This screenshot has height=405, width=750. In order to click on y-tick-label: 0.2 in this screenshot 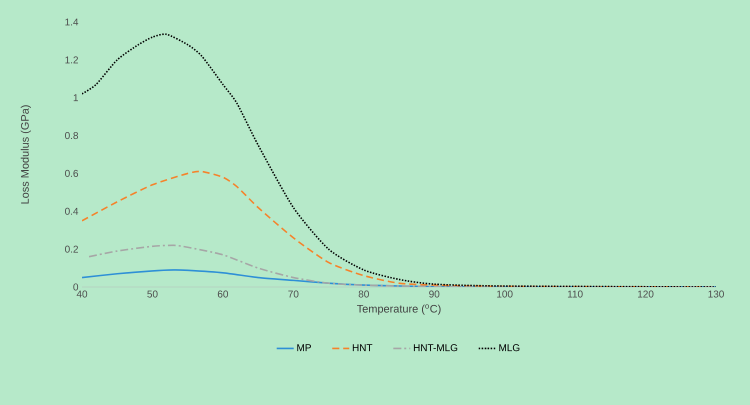, I will do `click(71, 249)`.